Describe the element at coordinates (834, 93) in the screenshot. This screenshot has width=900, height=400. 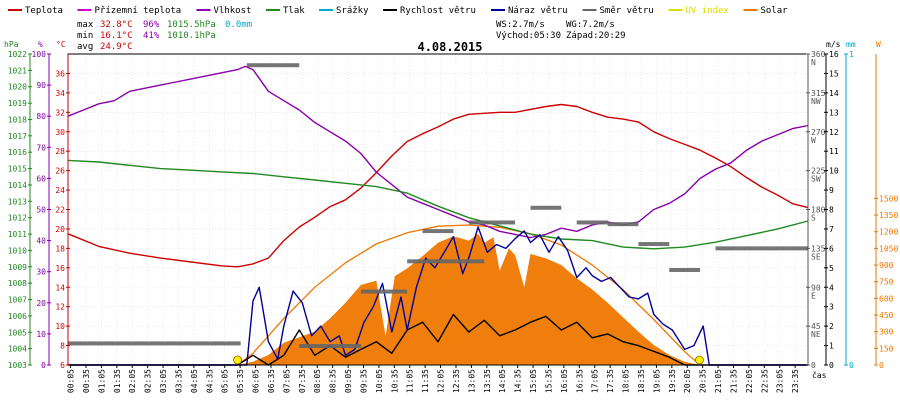
I see `y-tick-label-wind_ms: 14` at that location.